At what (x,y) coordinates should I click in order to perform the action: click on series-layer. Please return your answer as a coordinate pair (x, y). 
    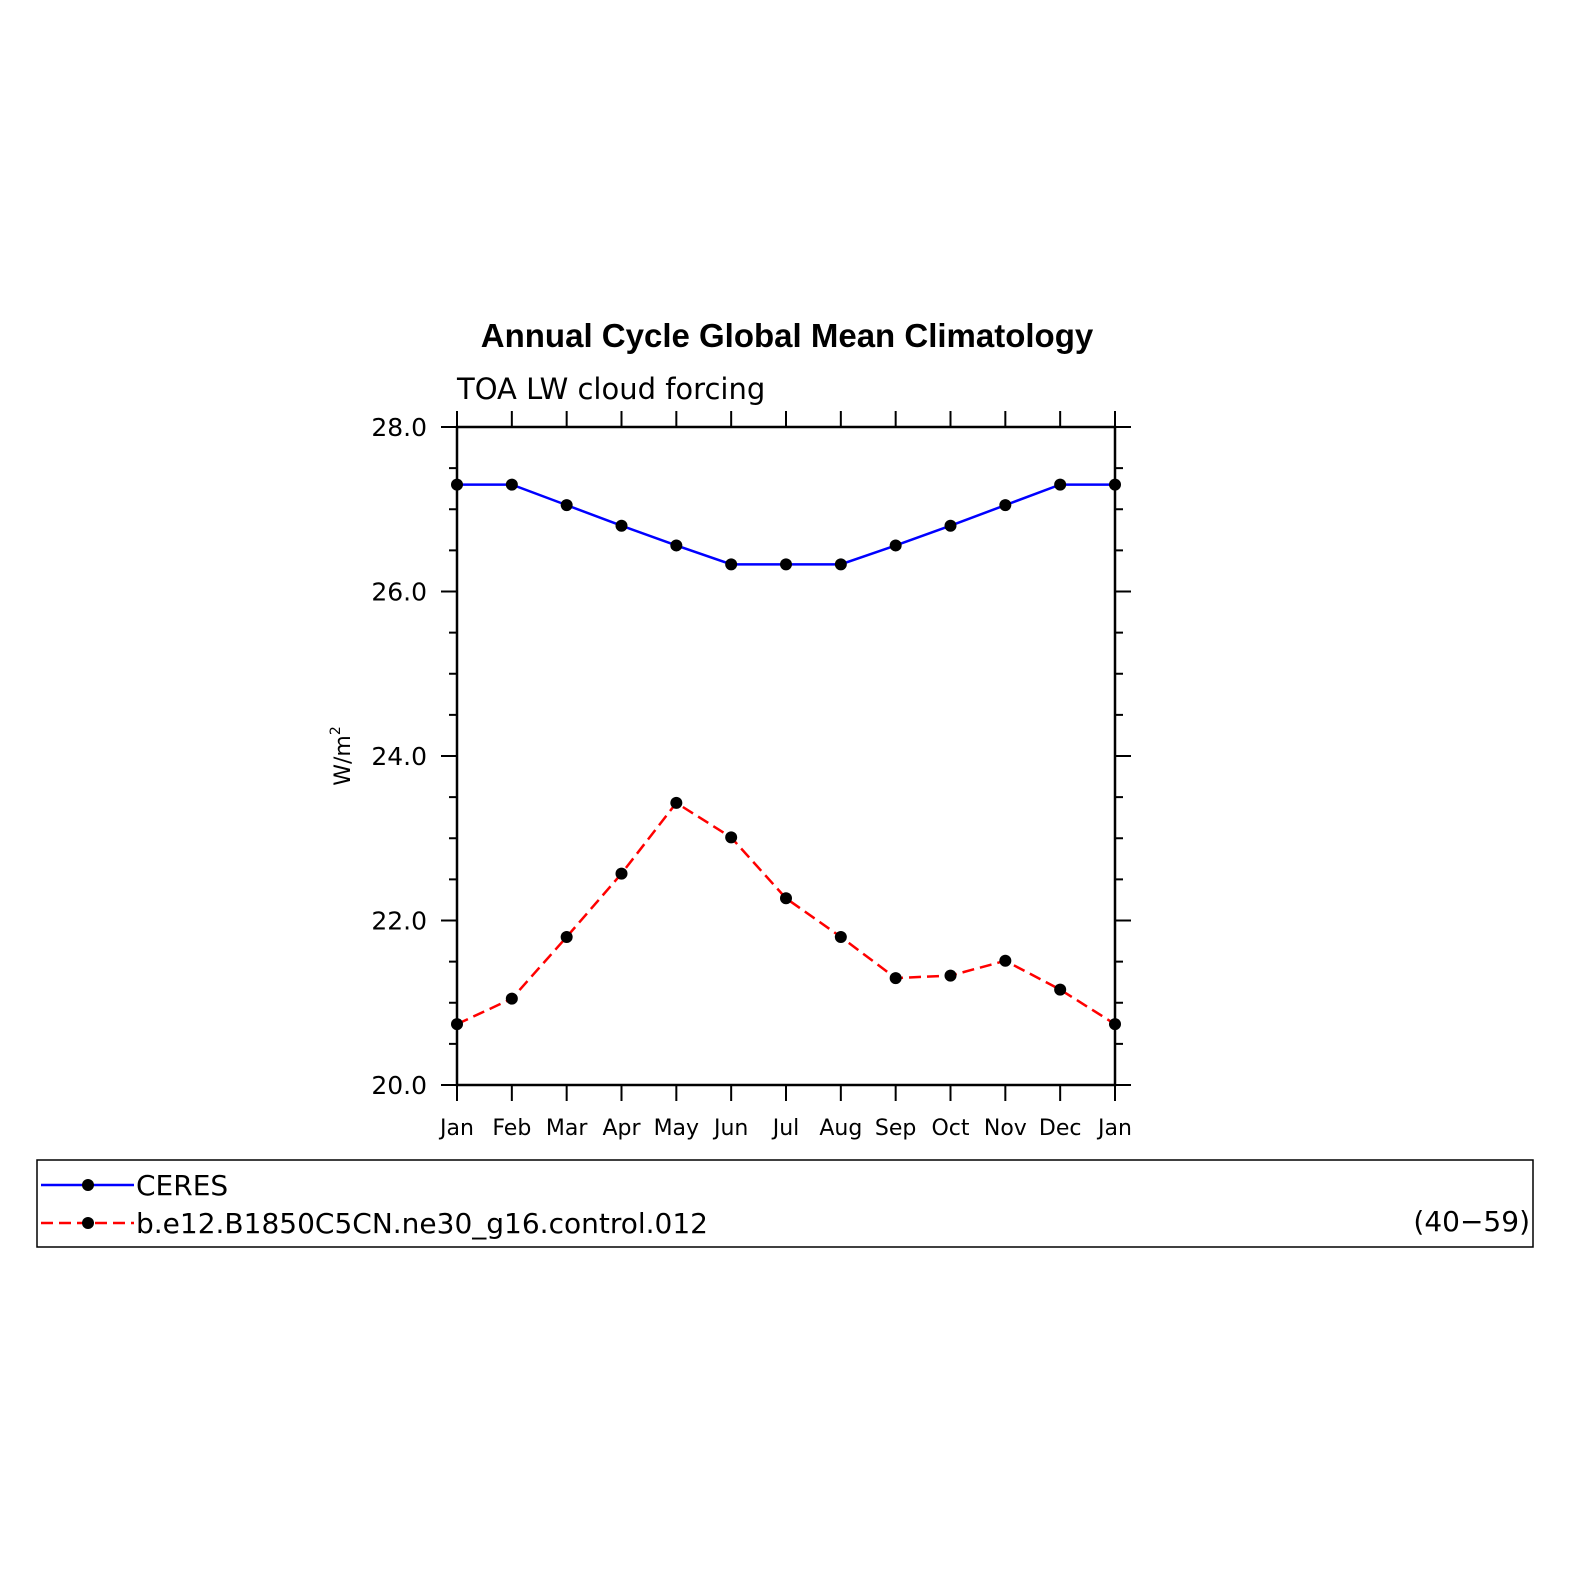
    Looking at the image, I should click on (786, 754).